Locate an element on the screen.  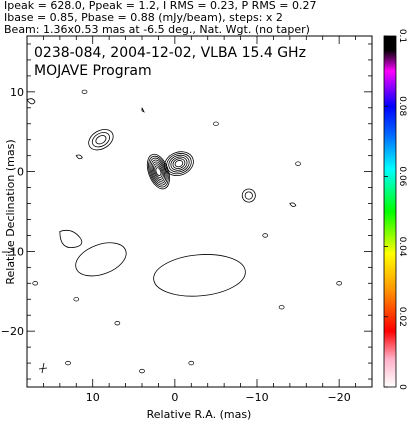
y-tick-label: 10 is located at coordinates (17, 92).